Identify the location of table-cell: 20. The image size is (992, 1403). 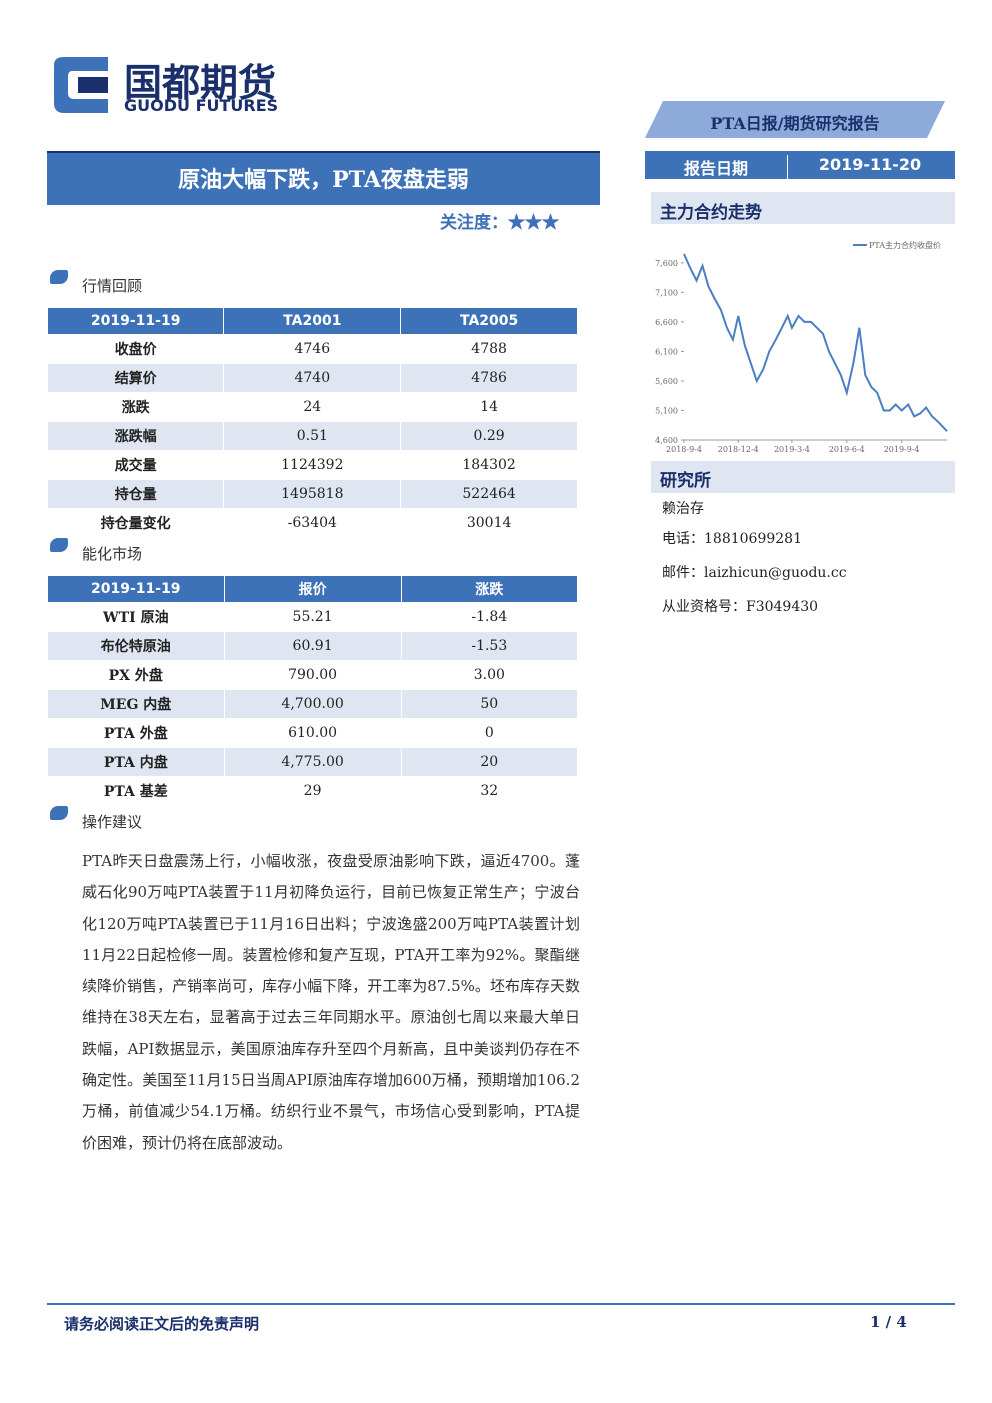
(489, 762).